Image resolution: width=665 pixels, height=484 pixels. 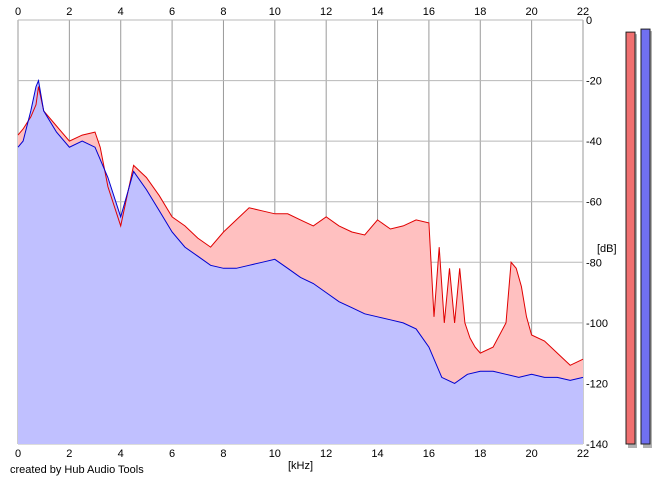 I want to click on y-axis-label: [dB], so click(x=607, y=249).